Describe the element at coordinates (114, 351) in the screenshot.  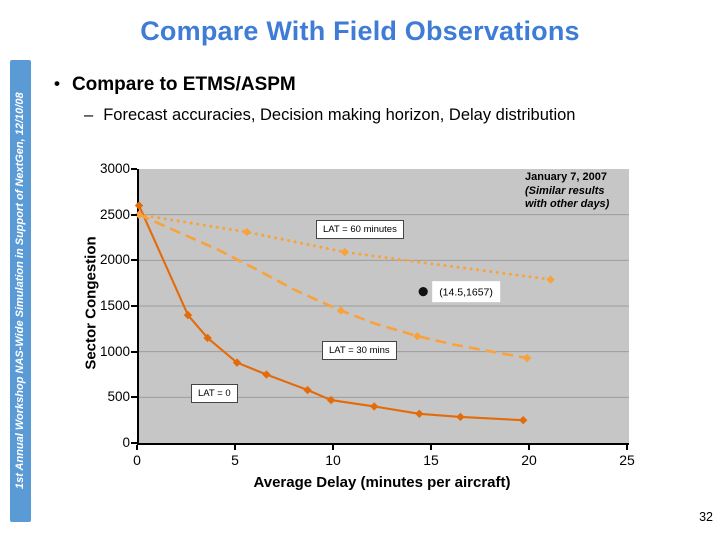
I see `y-tick-label: 1000` at that location.